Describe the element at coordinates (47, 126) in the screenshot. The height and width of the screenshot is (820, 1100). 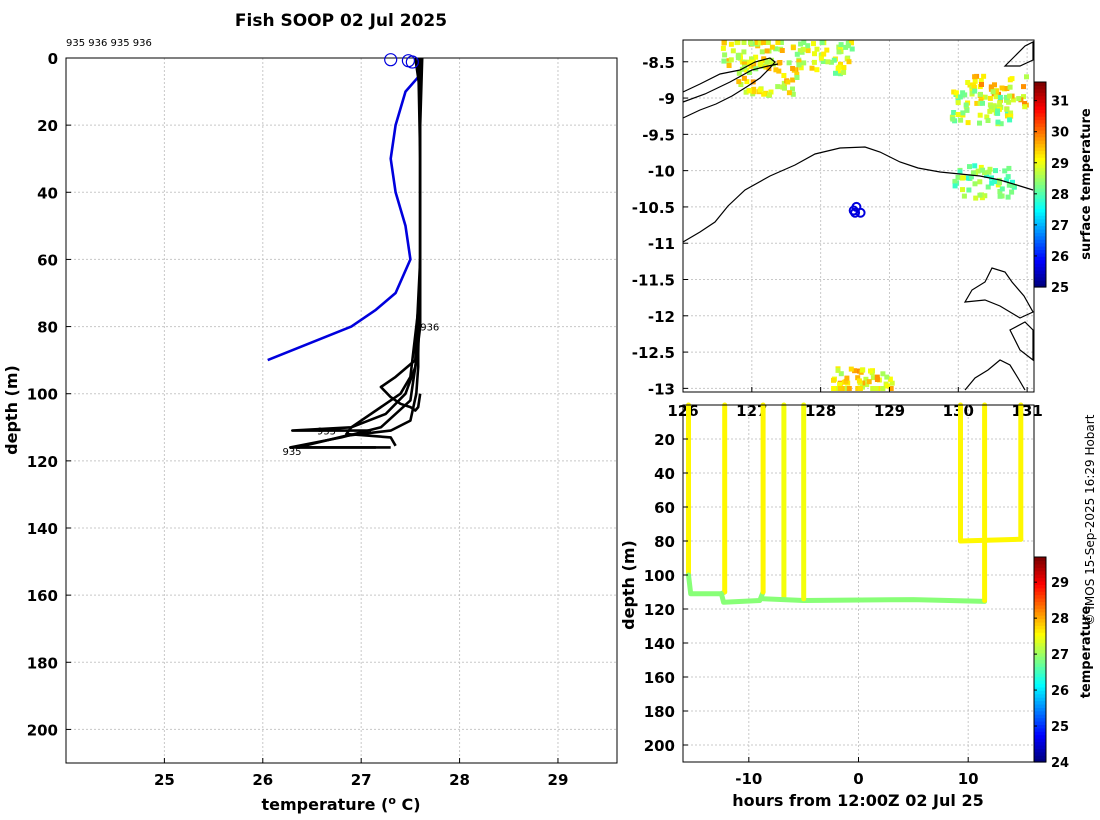
I see `y-tick-label: 20` at that location.